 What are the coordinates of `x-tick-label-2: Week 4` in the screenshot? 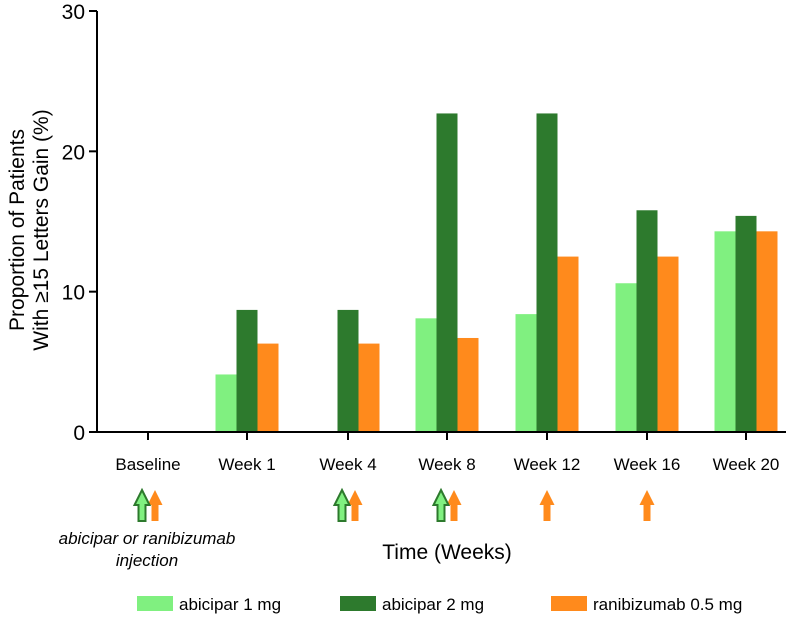 It's located at (347, 464).